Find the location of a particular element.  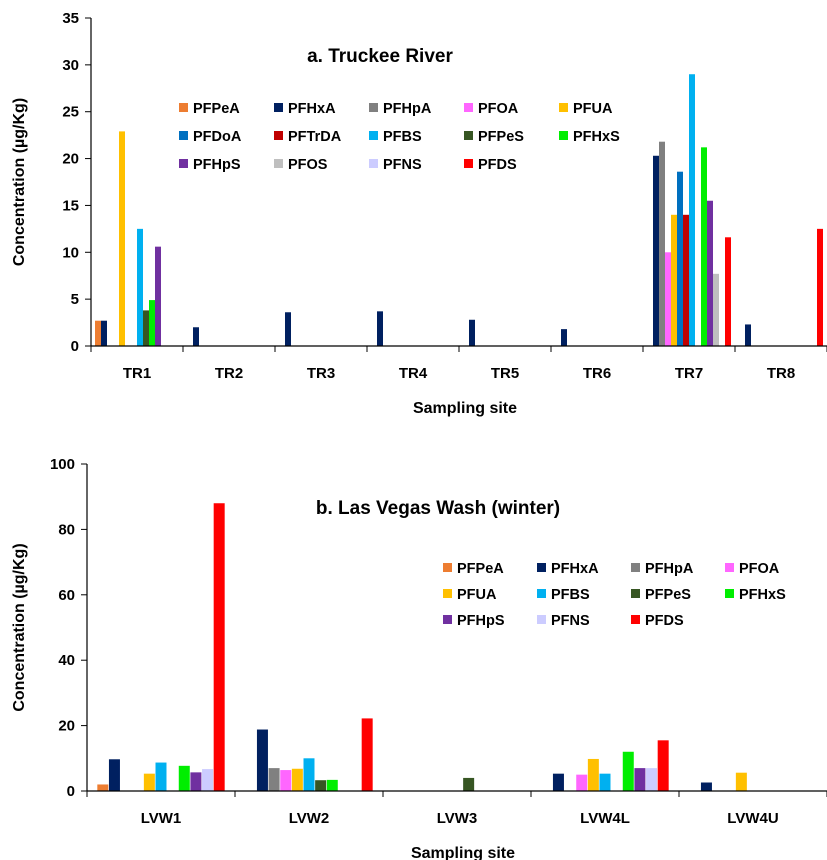

bar-pfds-lvw1 is located at coordinates (219, 647).